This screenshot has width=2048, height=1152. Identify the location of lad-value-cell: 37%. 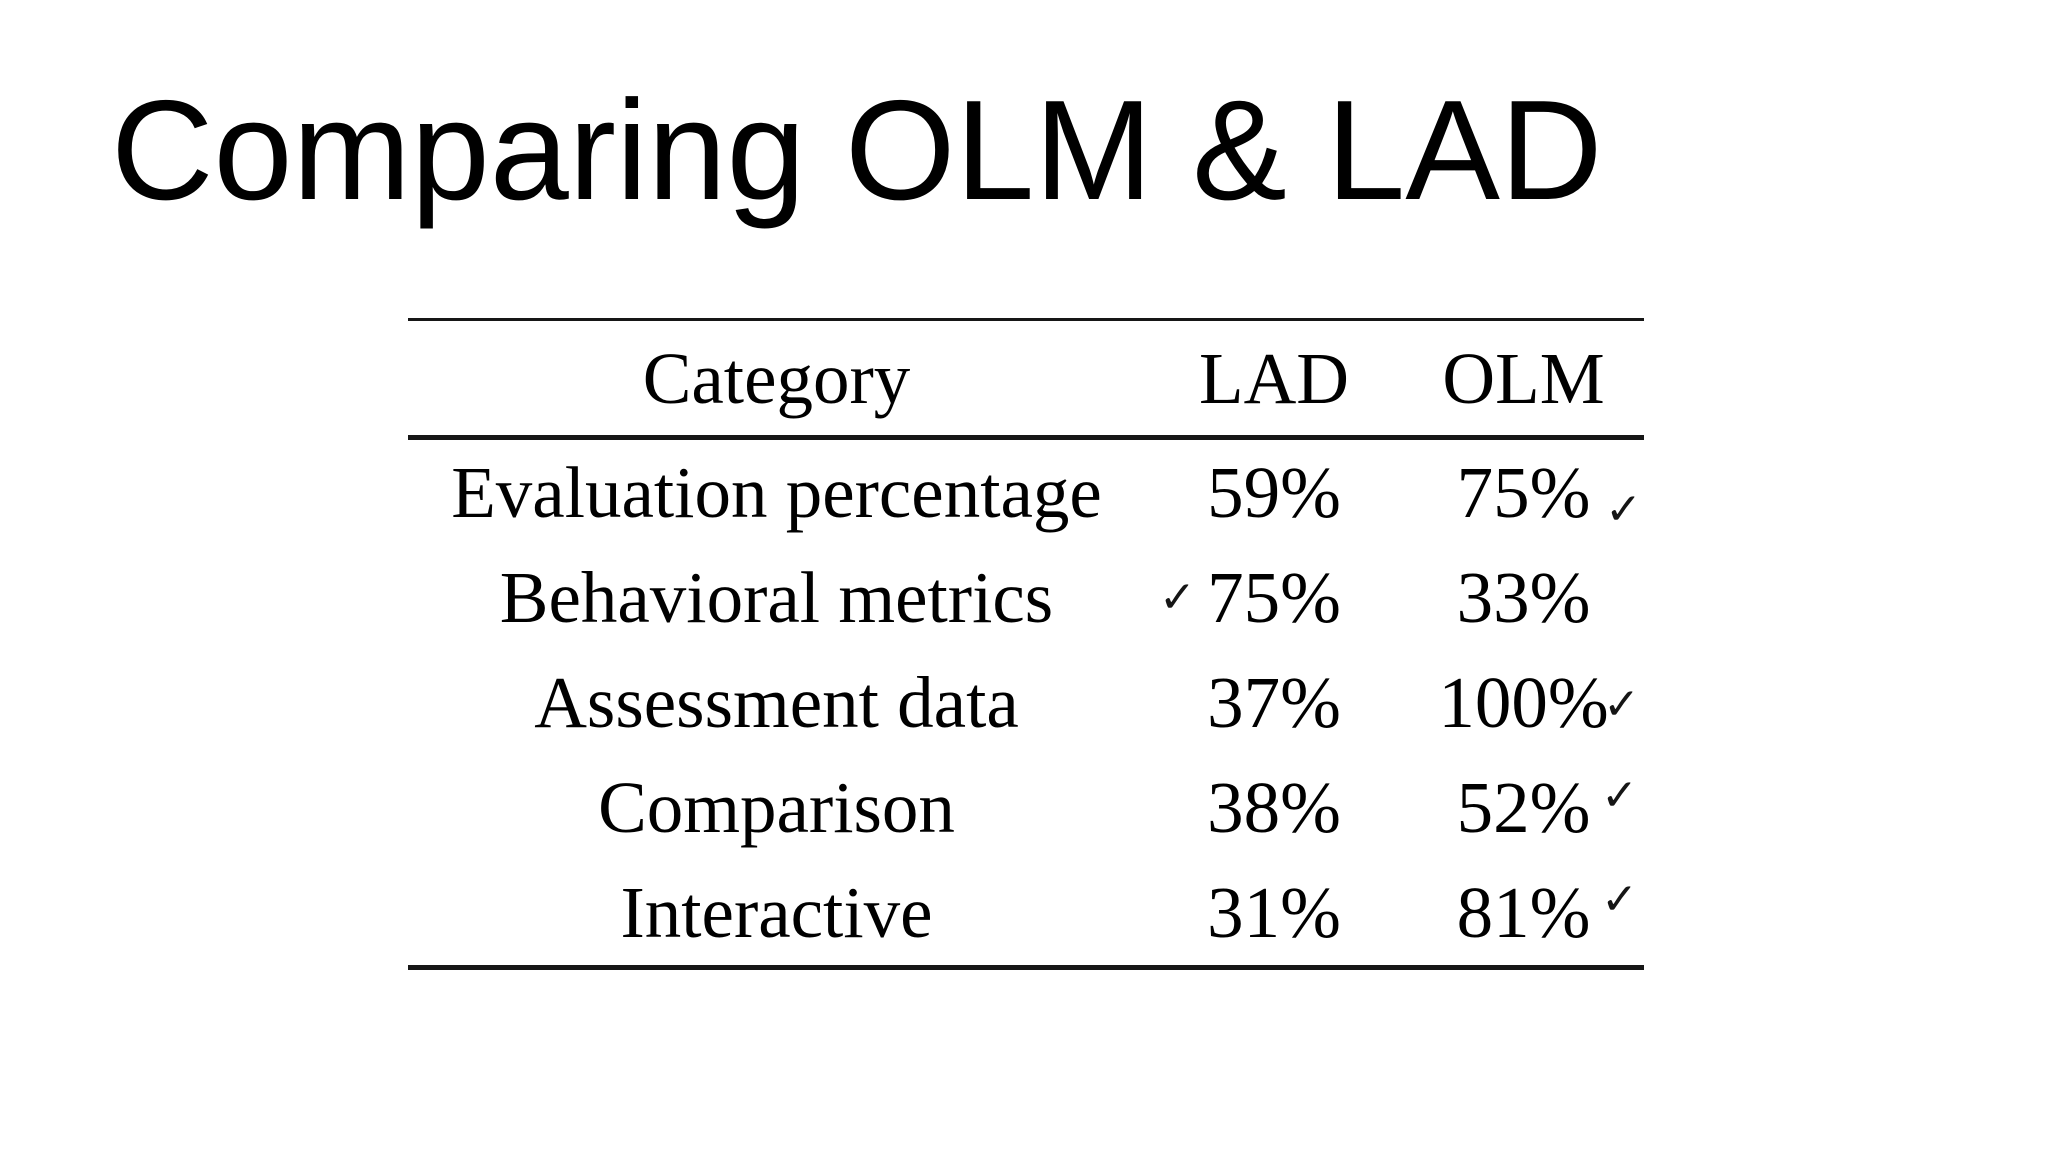
(1274, 702).